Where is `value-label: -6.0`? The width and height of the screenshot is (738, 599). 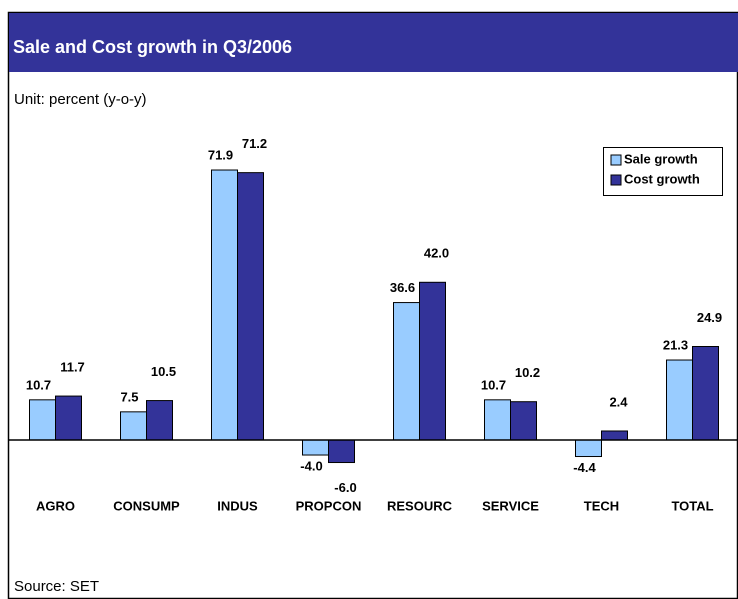 value-label: -6.0 is located at coordinates (345, 487).